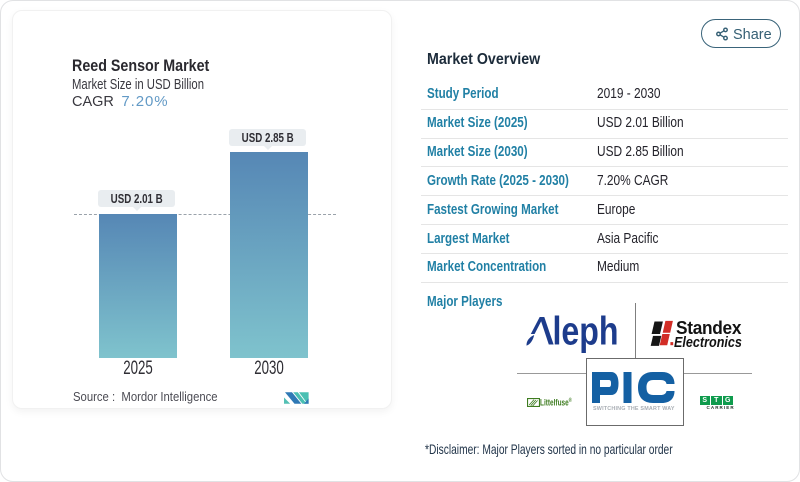  Describe the element at coordinates (586, 332) in the screenshot. I see `svg-text: leph` at that location.